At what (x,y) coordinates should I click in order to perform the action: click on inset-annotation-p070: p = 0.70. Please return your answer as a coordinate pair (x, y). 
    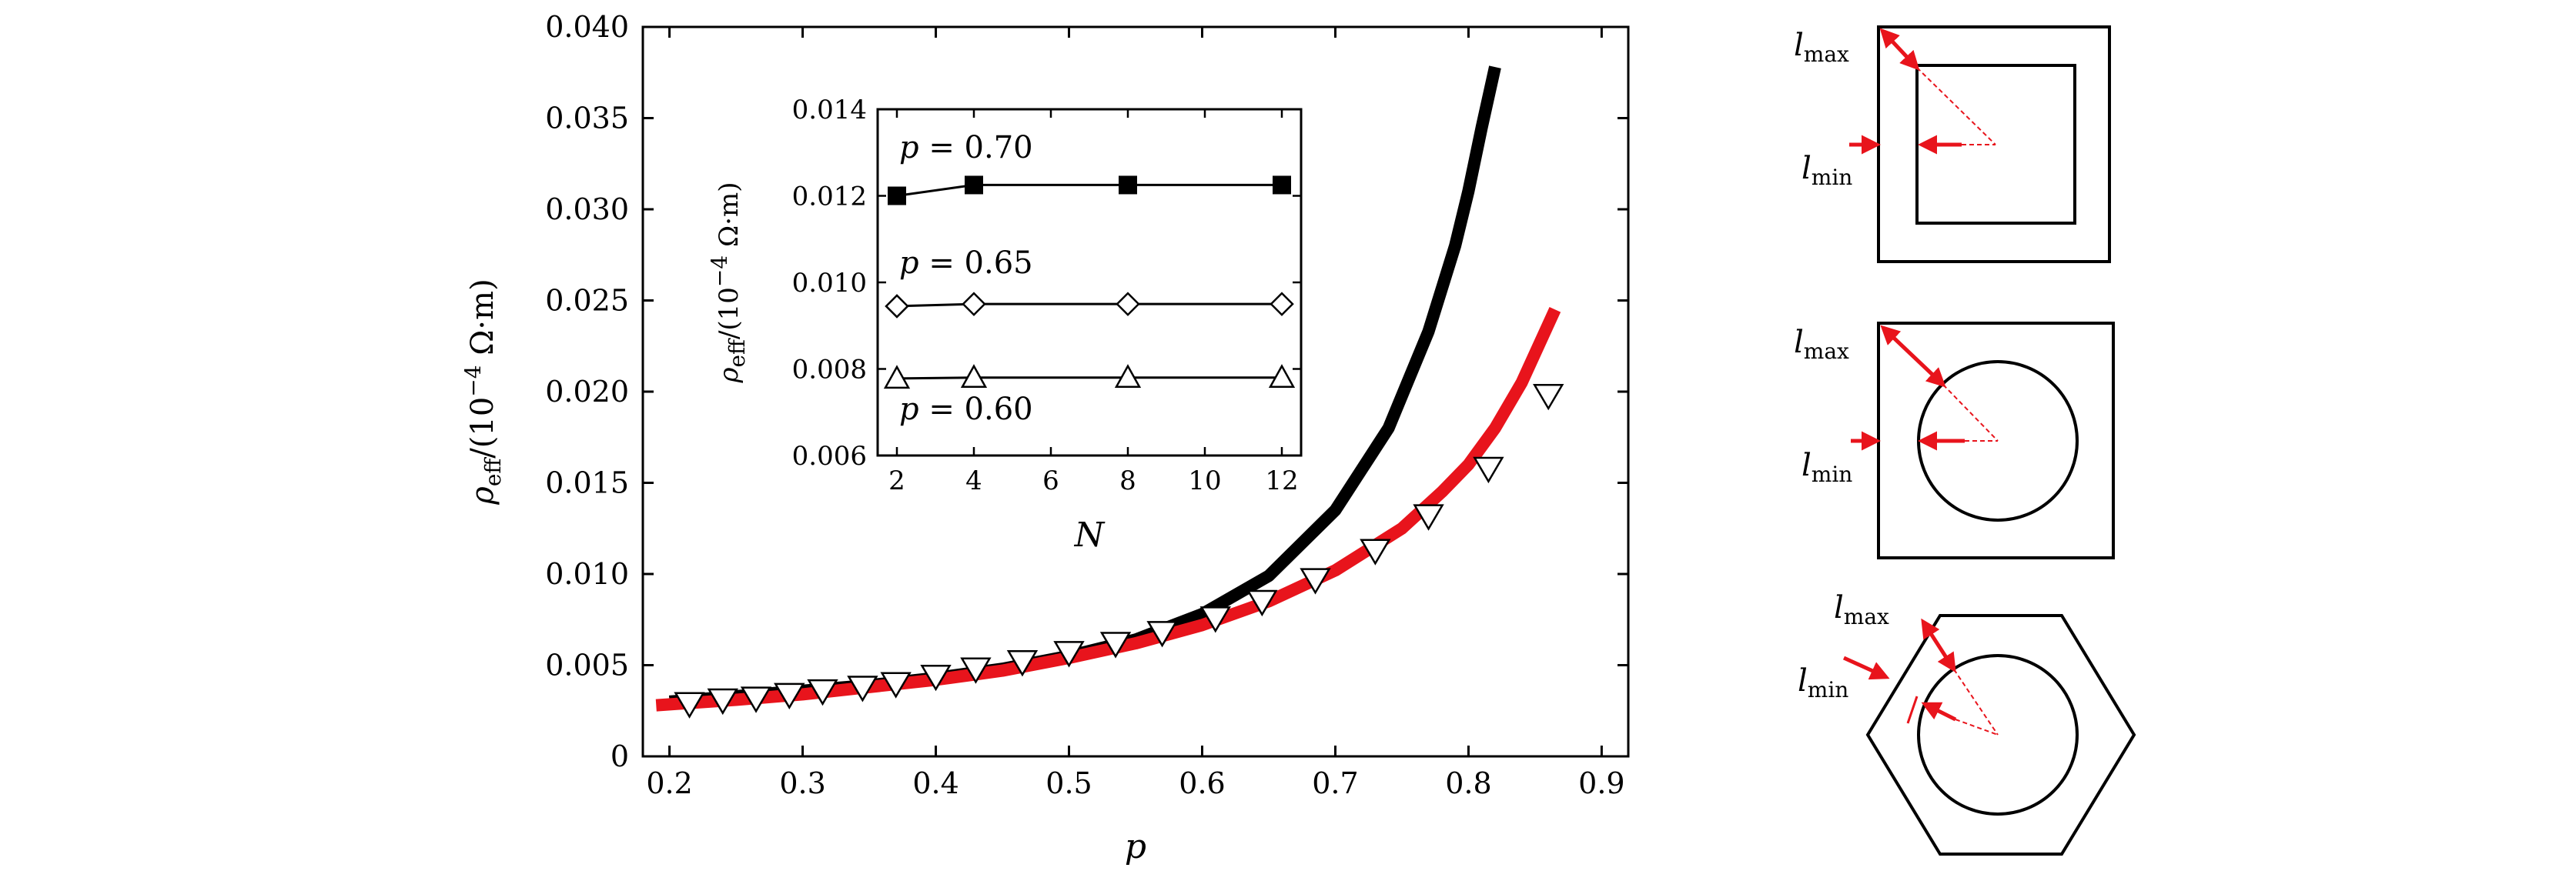
    Looking at the image, I should click on (966, 147).